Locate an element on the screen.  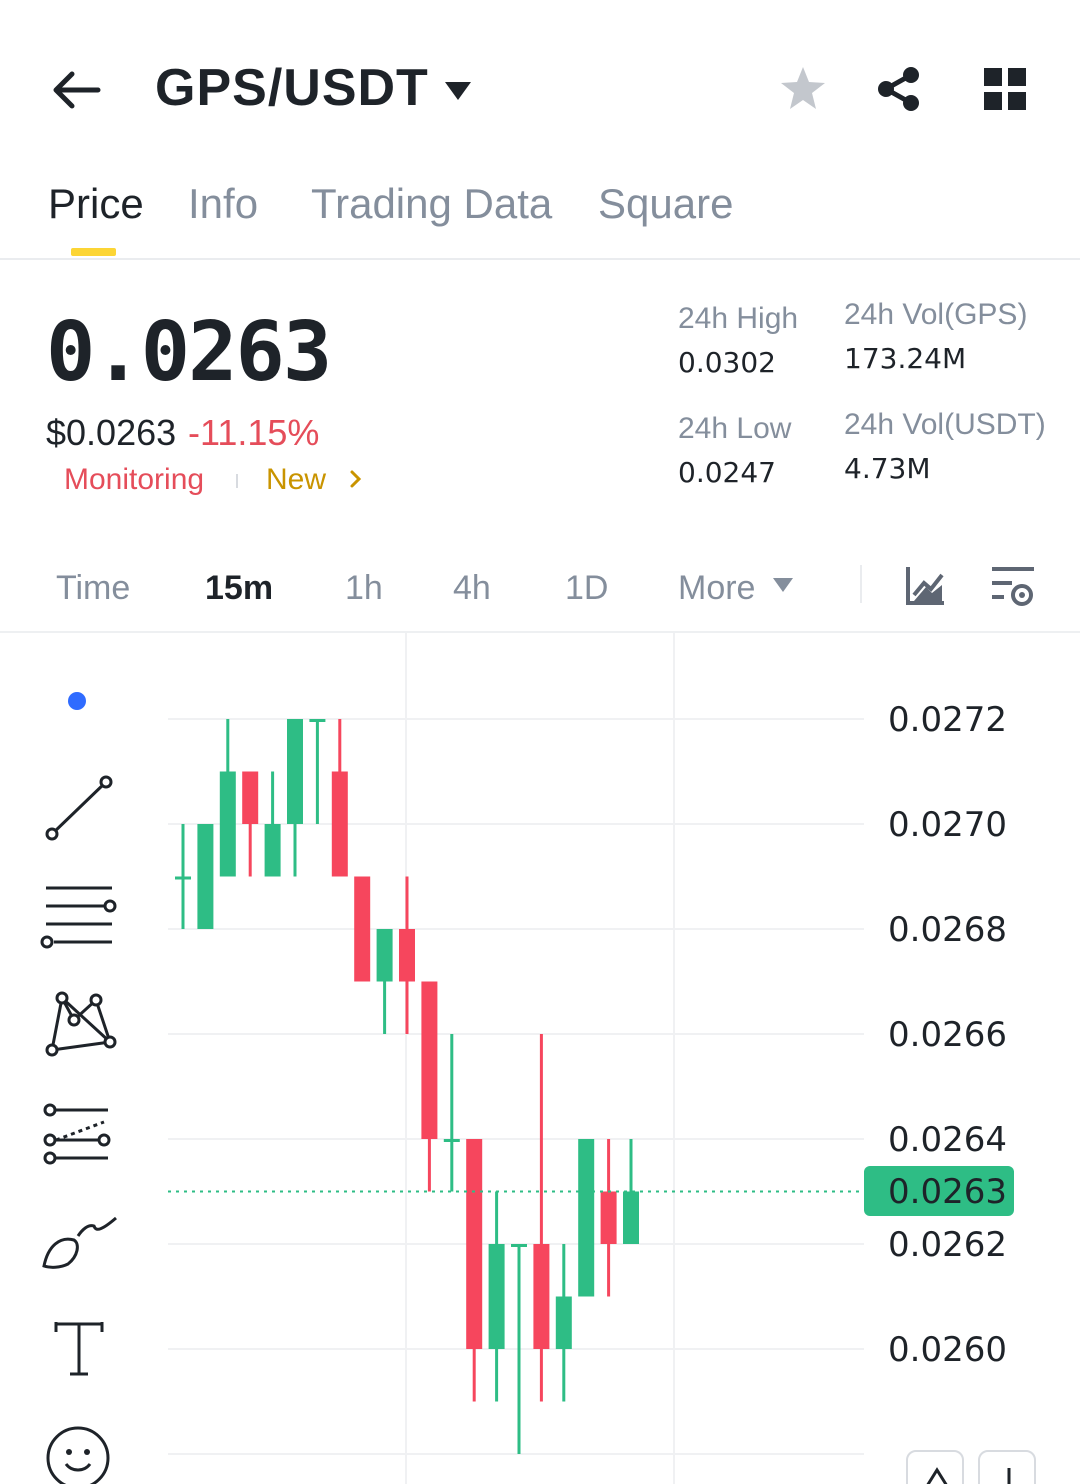
tab-trading-data: Trading Data is located at coordinates (432, 203).